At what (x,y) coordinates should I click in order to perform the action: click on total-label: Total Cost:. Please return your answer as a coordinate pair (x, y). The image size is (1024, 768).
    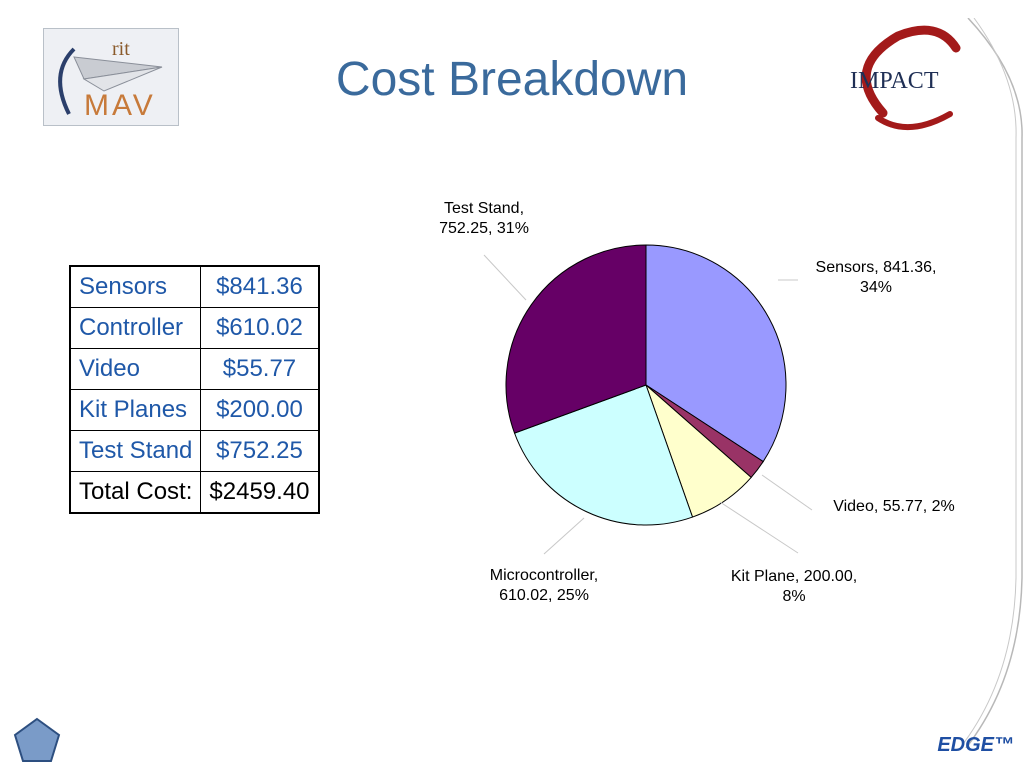
    Looking at the image, I should click on (135, 492).